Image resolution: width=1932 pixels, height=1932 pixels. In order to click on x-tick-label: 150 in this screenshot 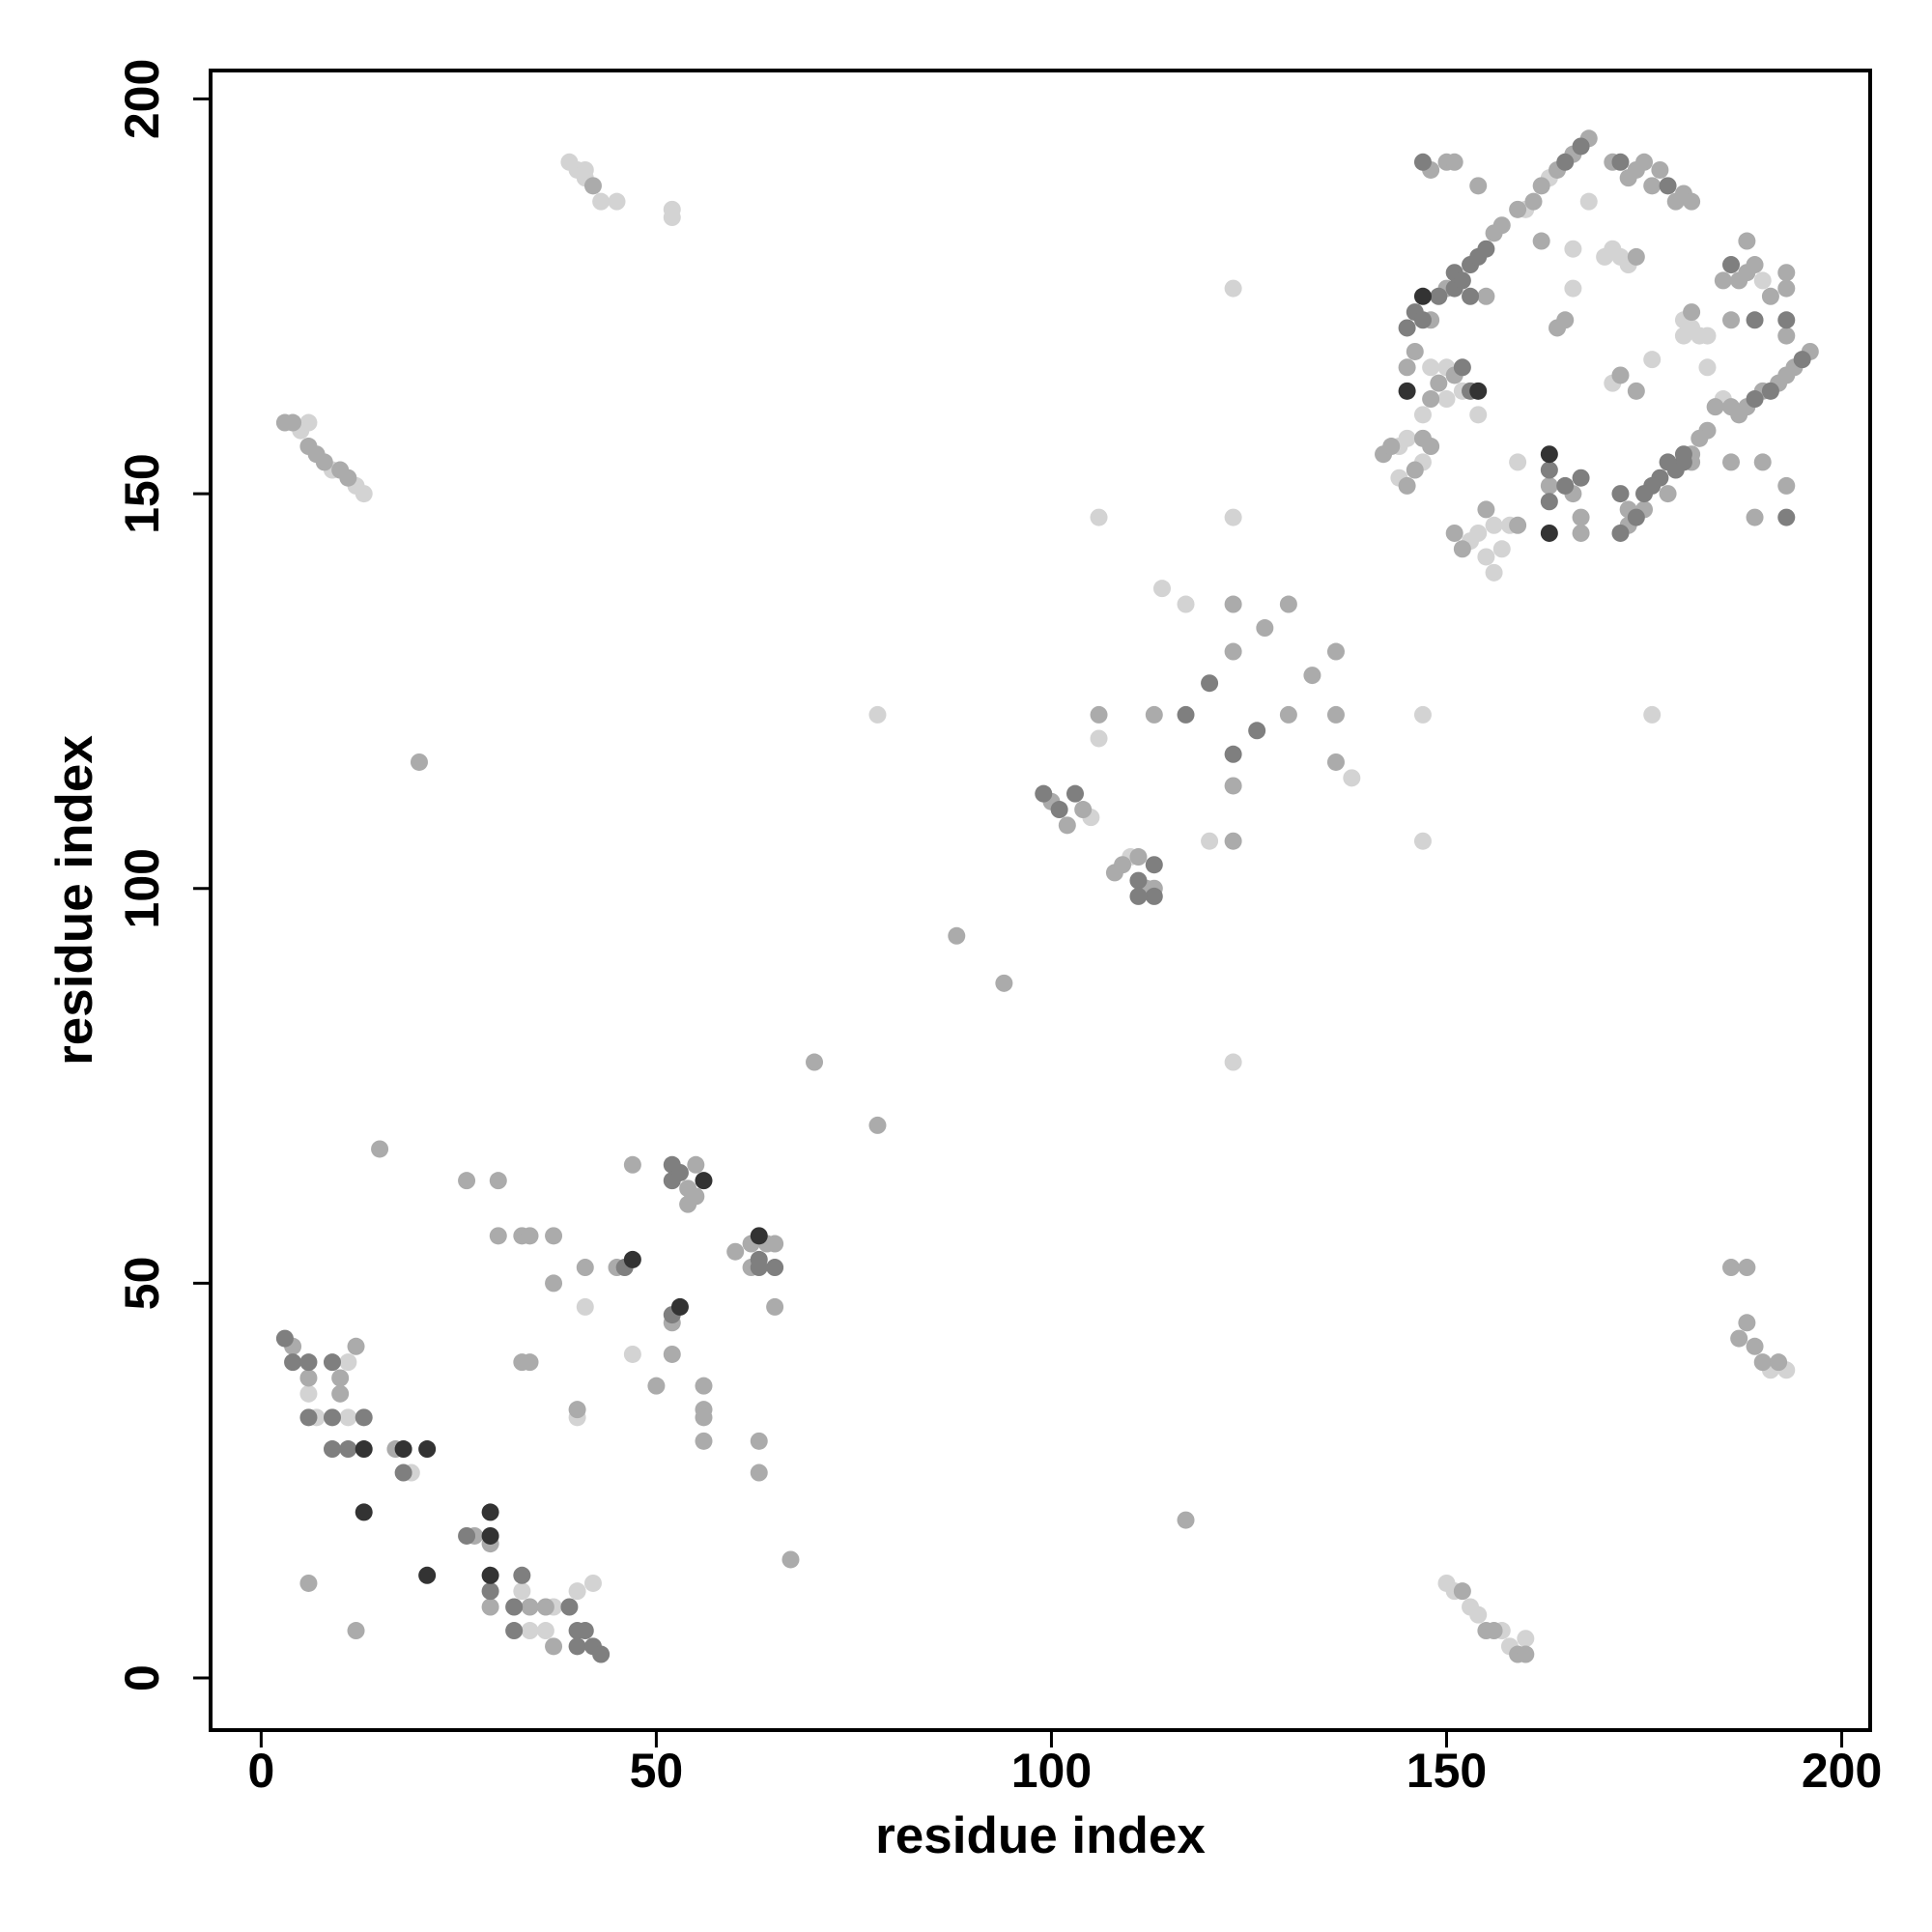, I will do `click(1446, 1771)`.